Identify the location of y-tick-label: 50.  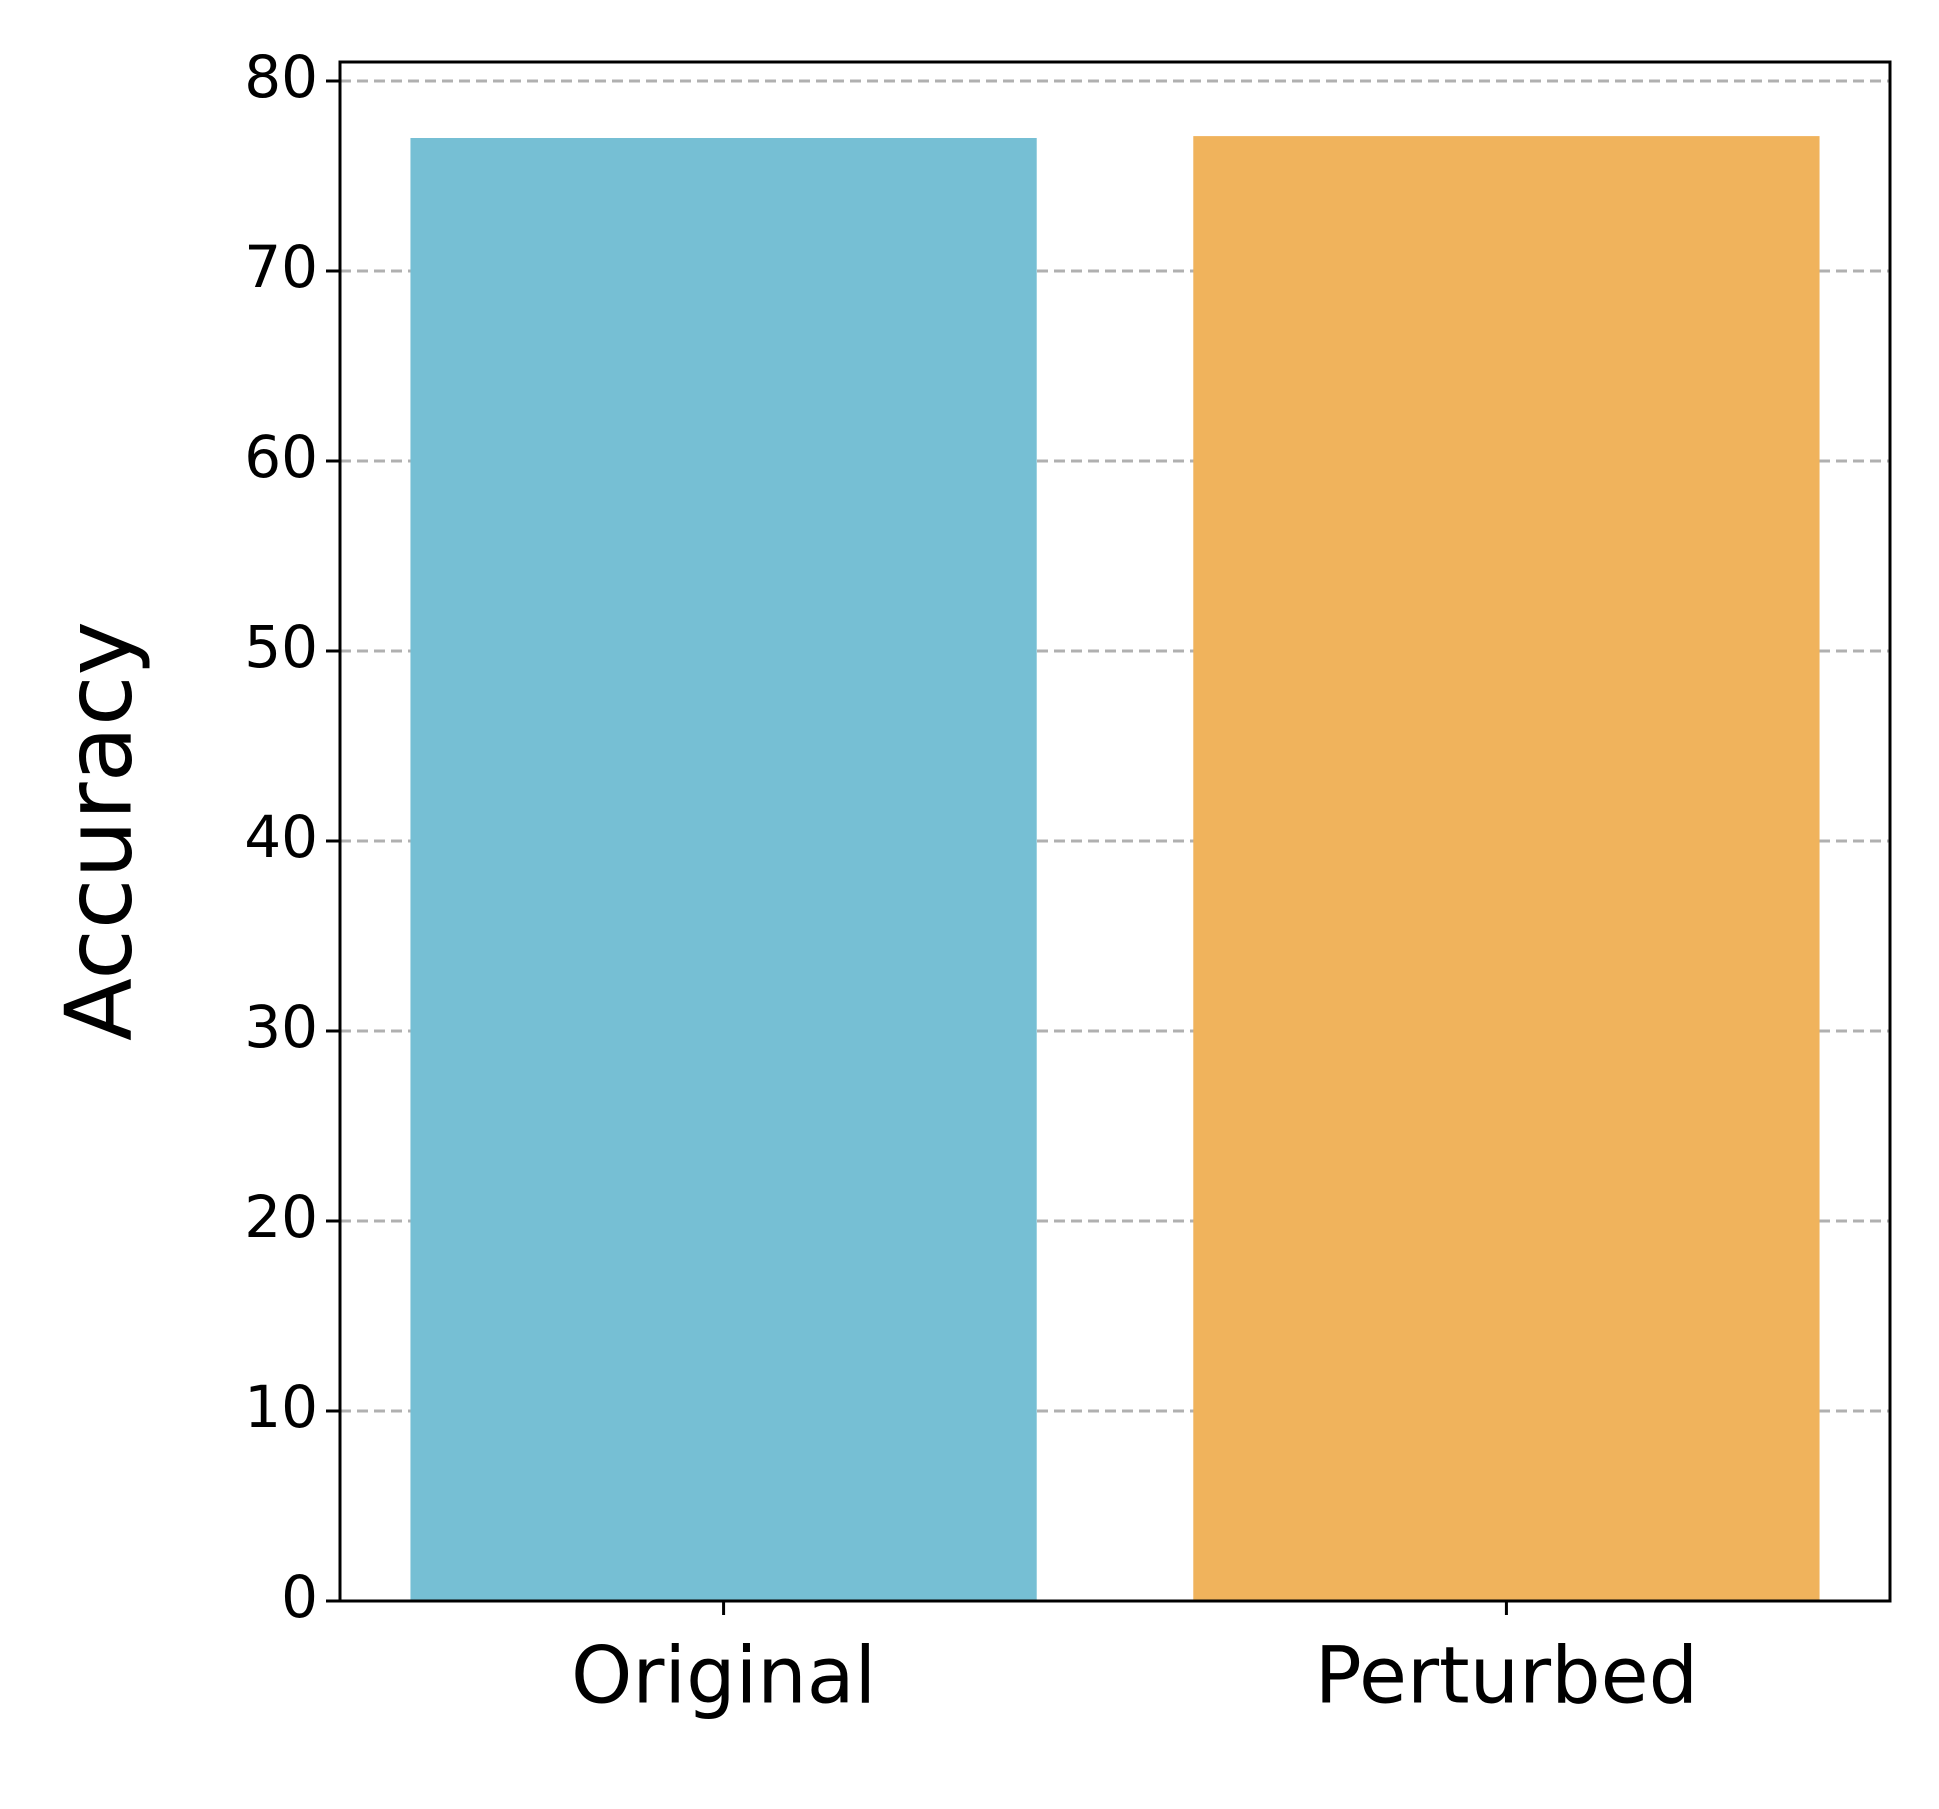
(281, 647).